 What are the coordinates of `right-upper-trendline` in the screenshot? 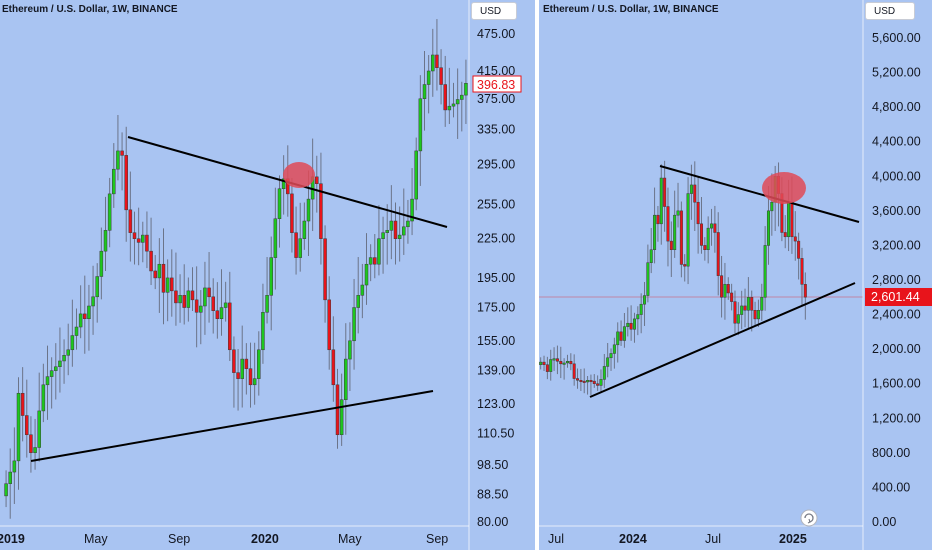 It's located at (759, 194).